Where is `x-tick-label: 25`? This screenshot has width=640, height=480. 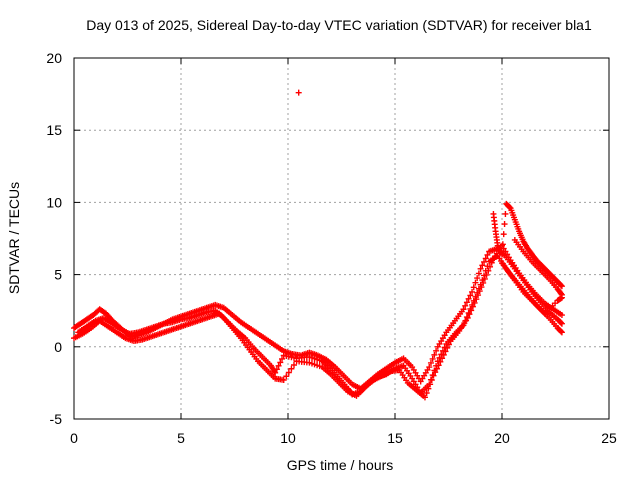
x-tick-label: 25 is located at coordinates (609, 438).